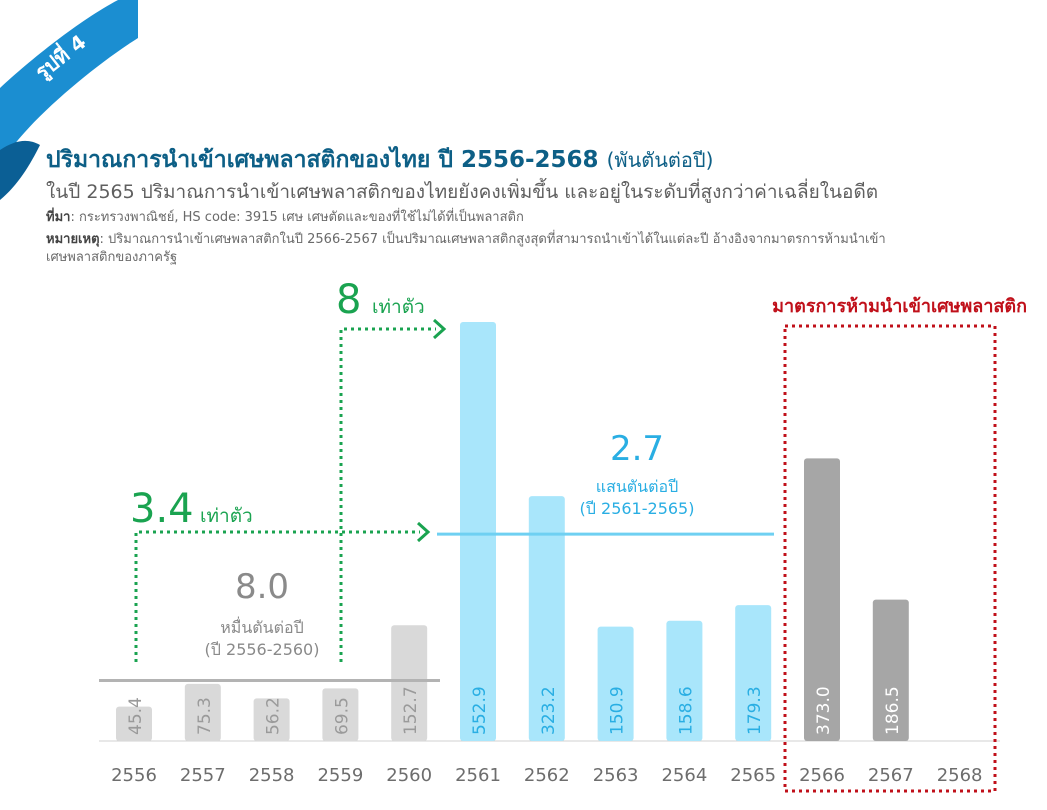  I want to click on x-tick-label-2561: 2561, so click(478, 775).